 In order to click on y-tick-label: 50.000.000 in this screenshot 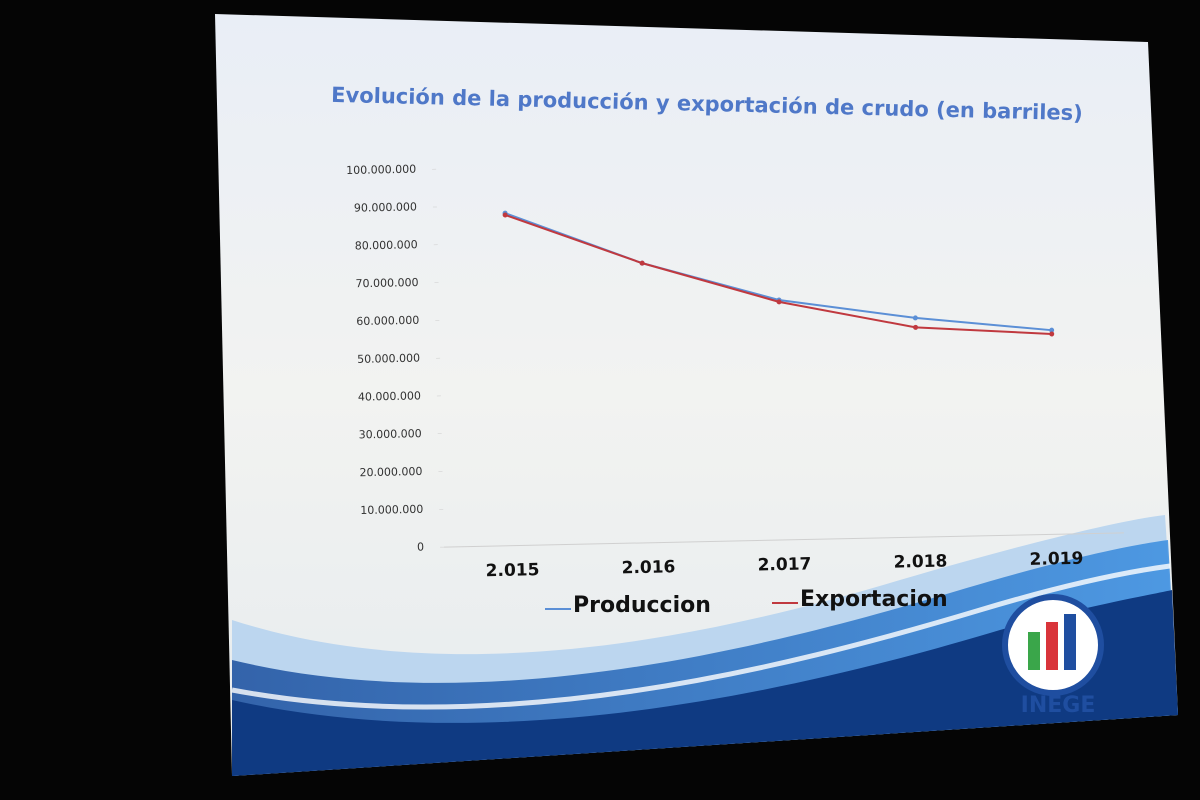, I will do `click(388, 359)`.